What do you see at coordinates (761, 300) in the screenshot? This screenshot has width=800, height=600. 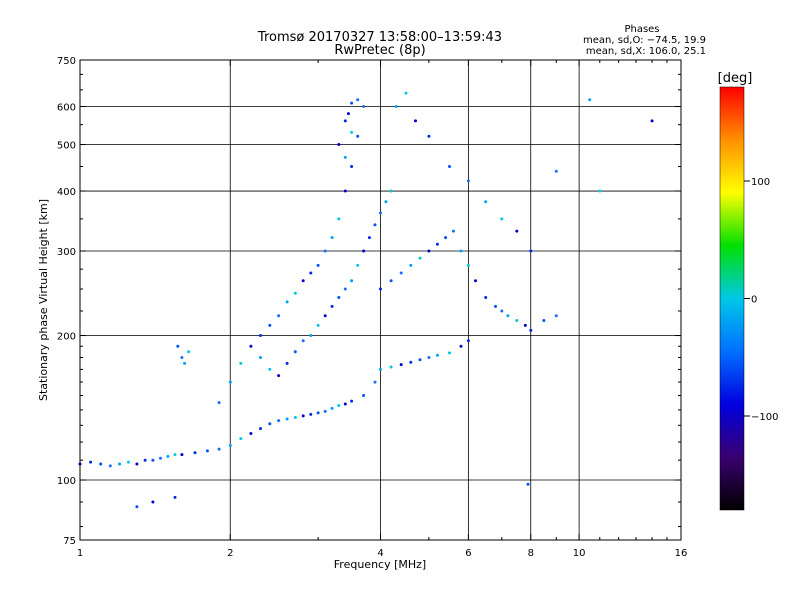 I see `colorbar-ticks: 100 0 −100` at bounding box center [761, 300].